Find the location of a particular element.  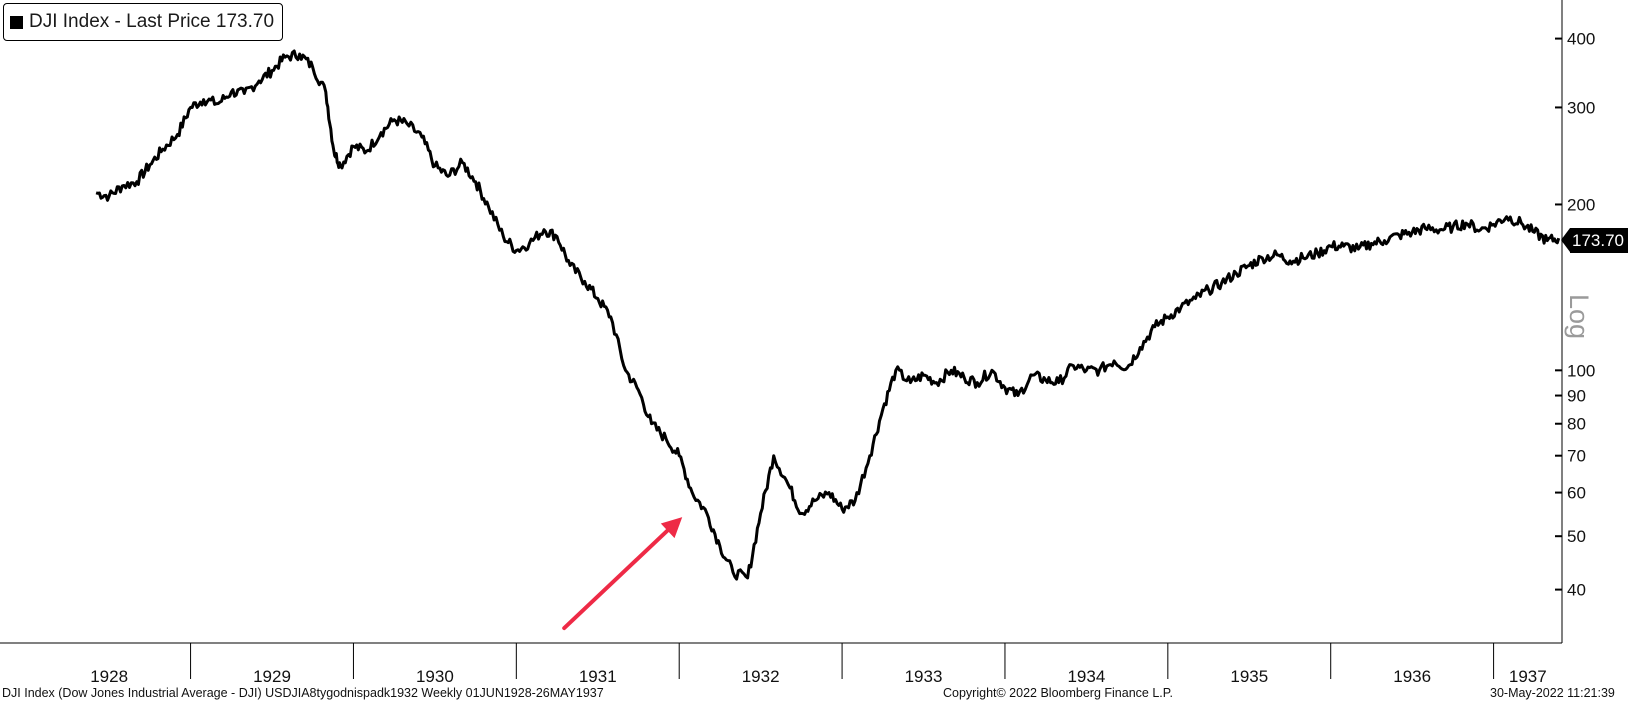

x-tick-label: 1928 is located at coordinates (109, 676).